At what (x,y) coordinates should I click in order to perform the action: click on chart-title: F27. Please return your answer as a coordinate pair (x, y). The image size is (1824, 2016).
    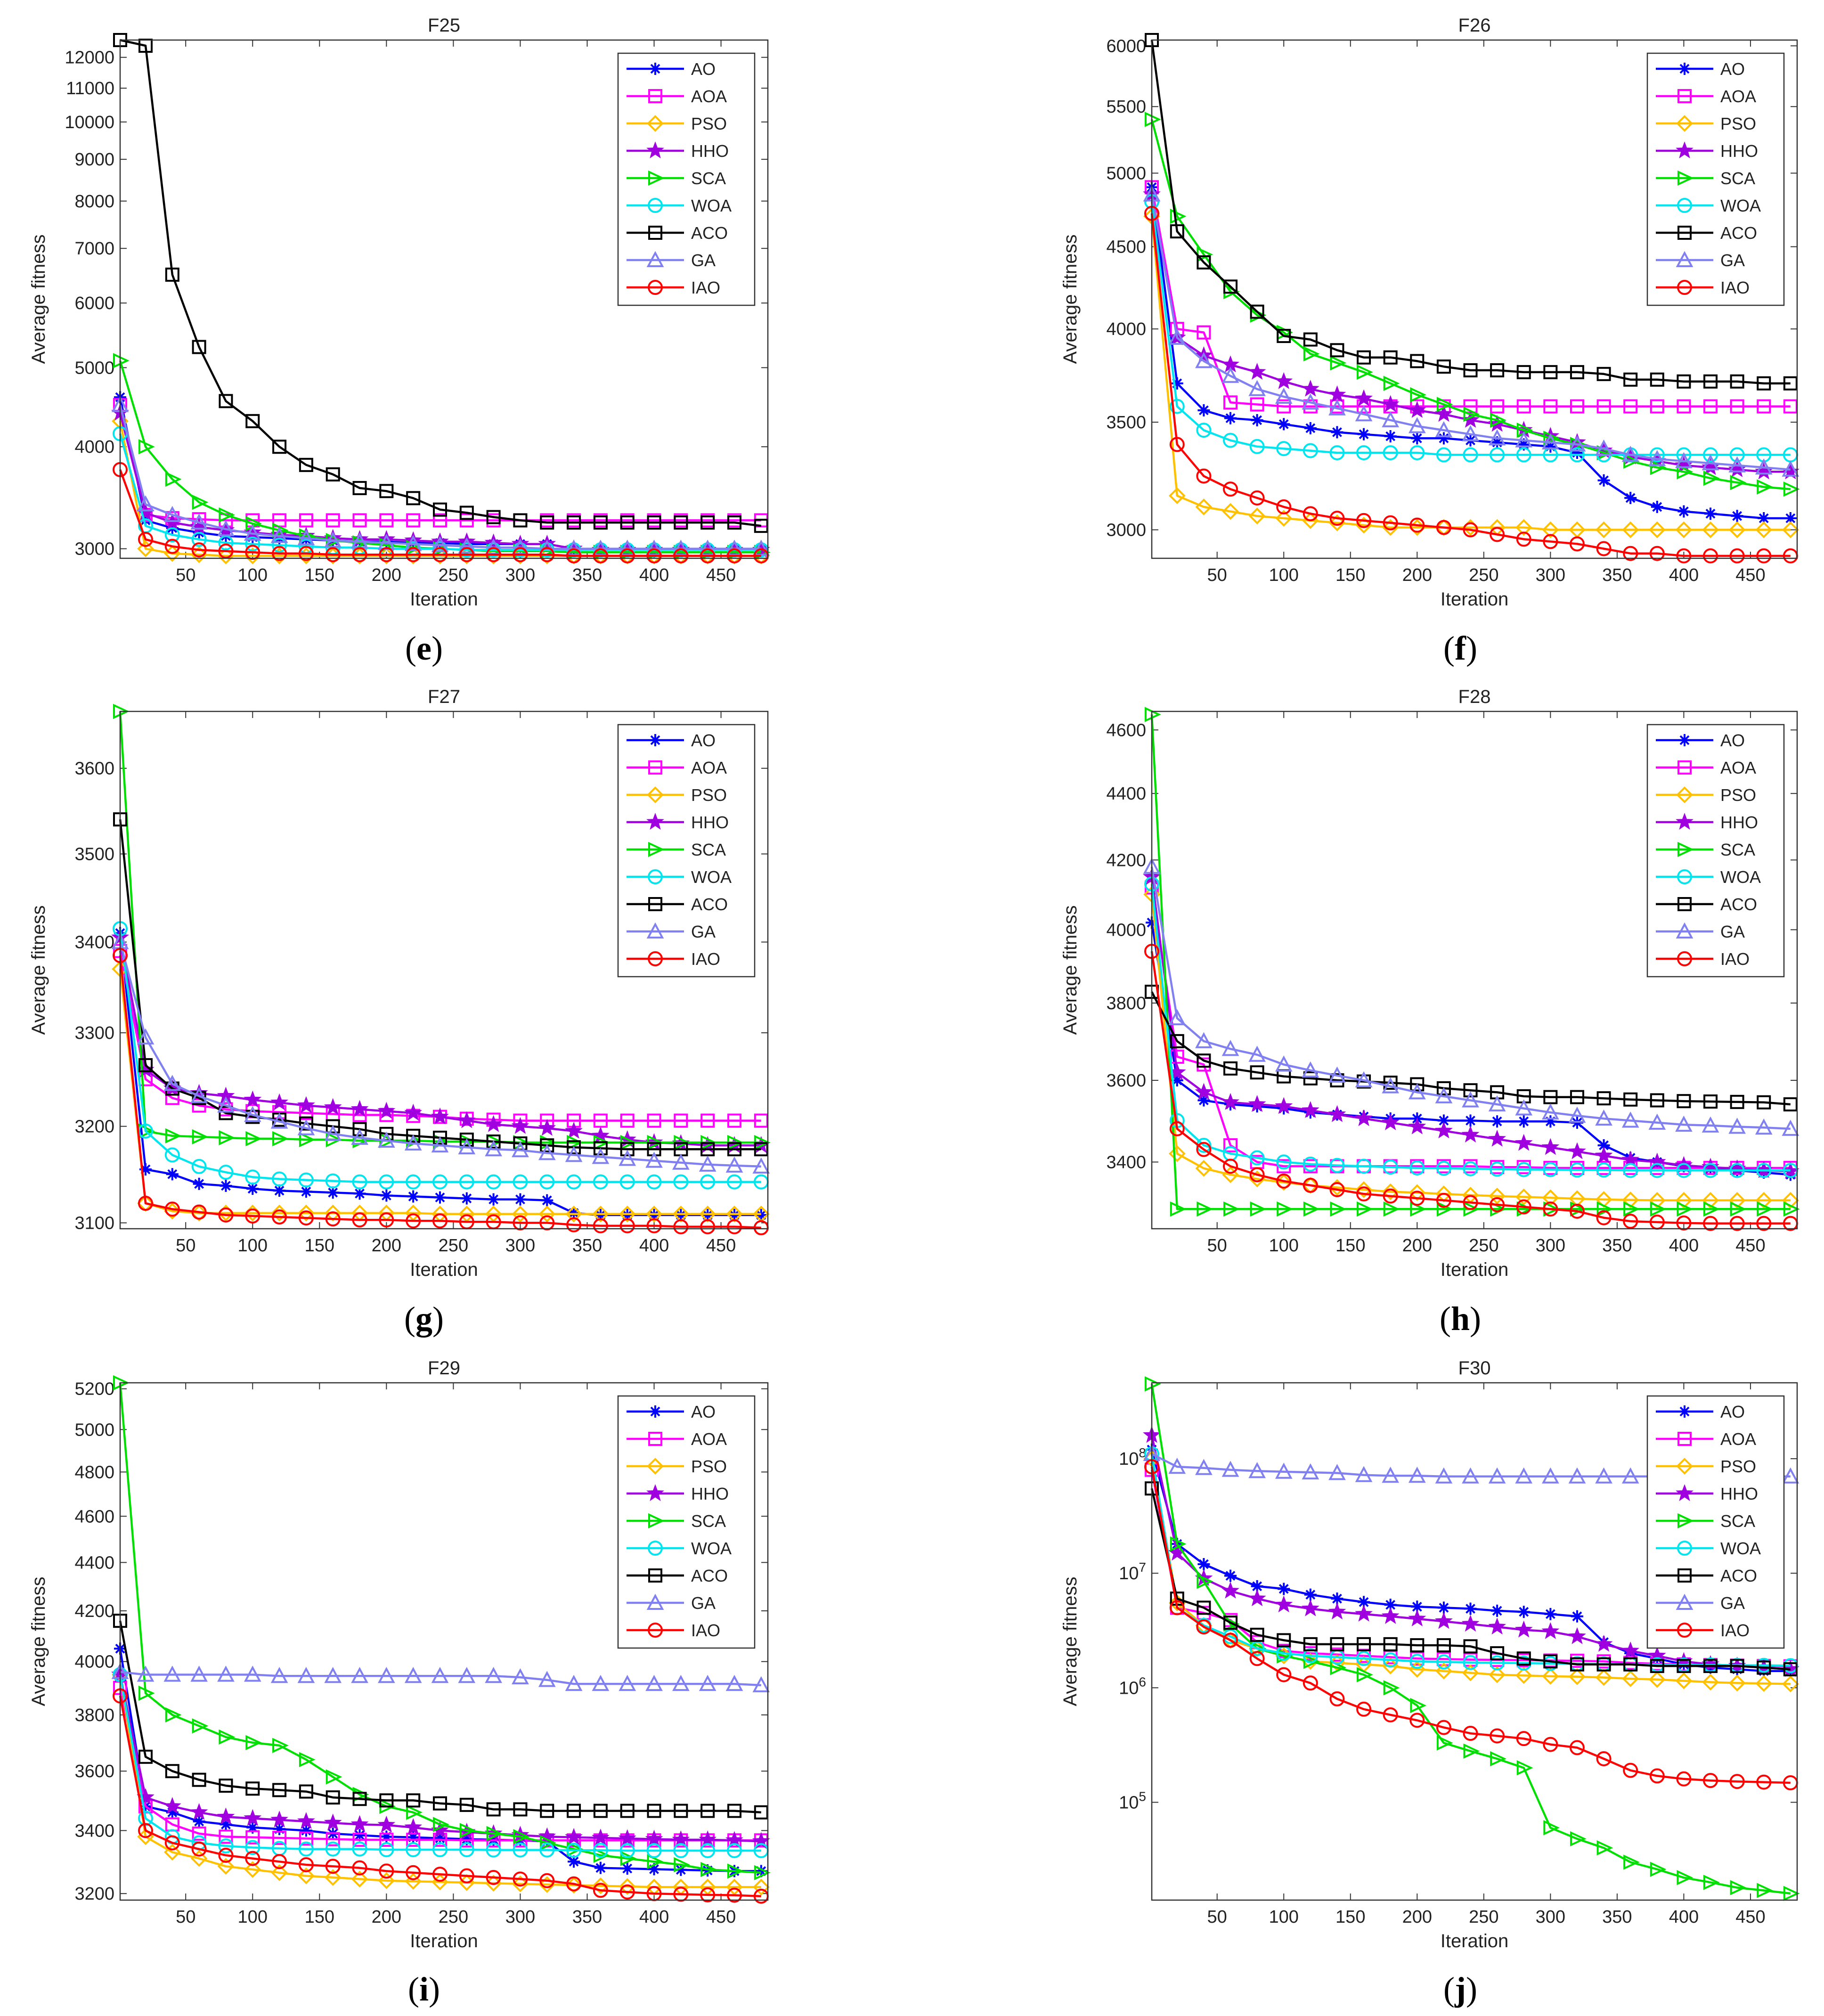
    Looking at the image, I should click on (444, 697).